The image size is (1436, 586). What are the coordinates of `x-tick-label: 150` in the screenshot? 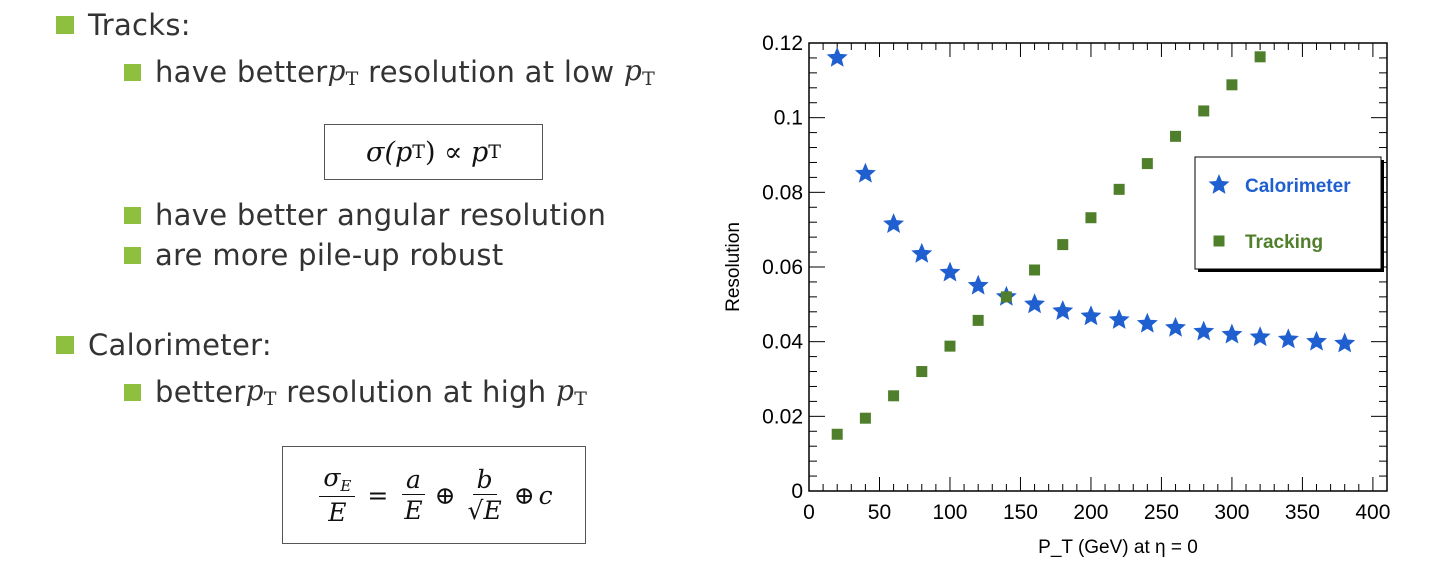 It's located at (1020, 512).